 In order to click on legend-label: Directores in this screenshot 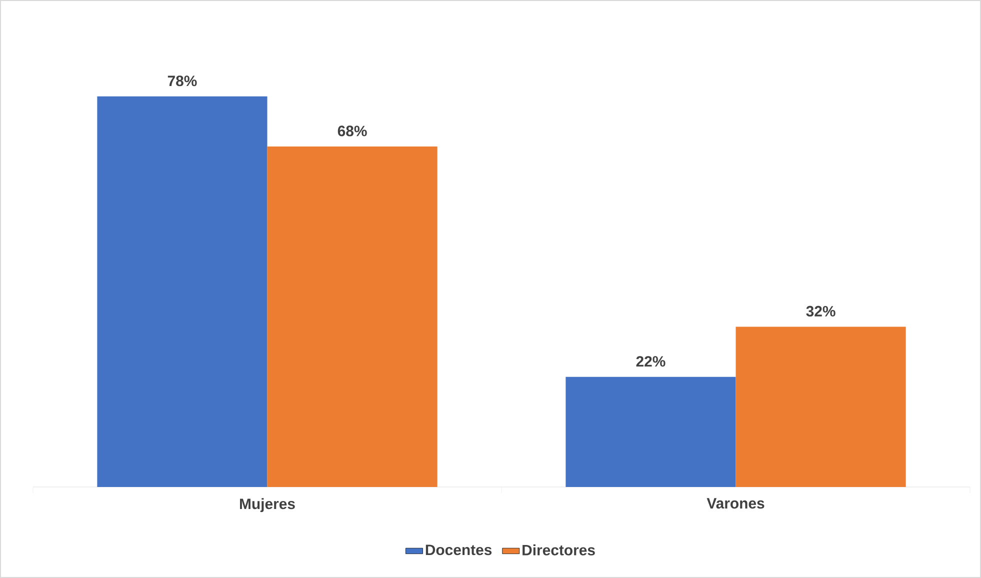, I will do `click(558, 550)`.